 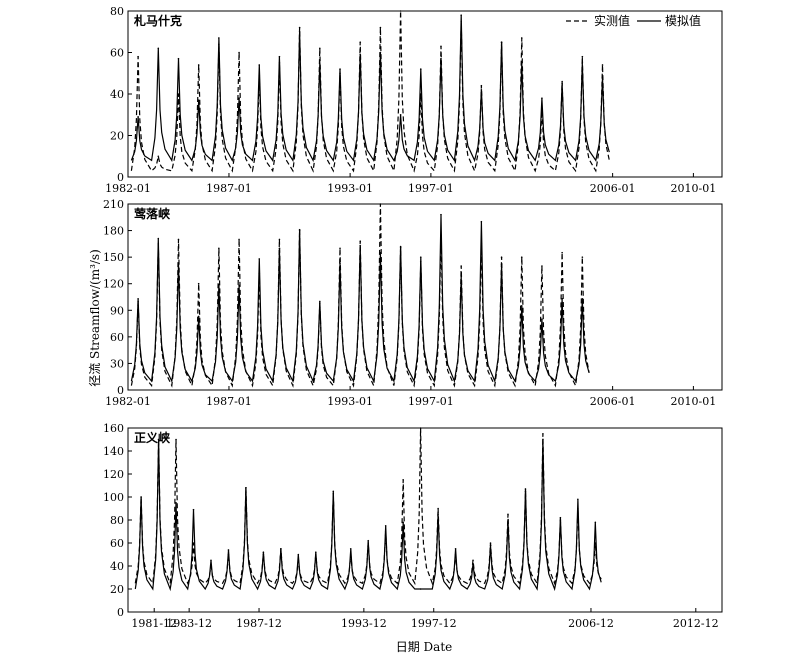 I want to click on y-tick-label: 80, so click(x=117, y=520).